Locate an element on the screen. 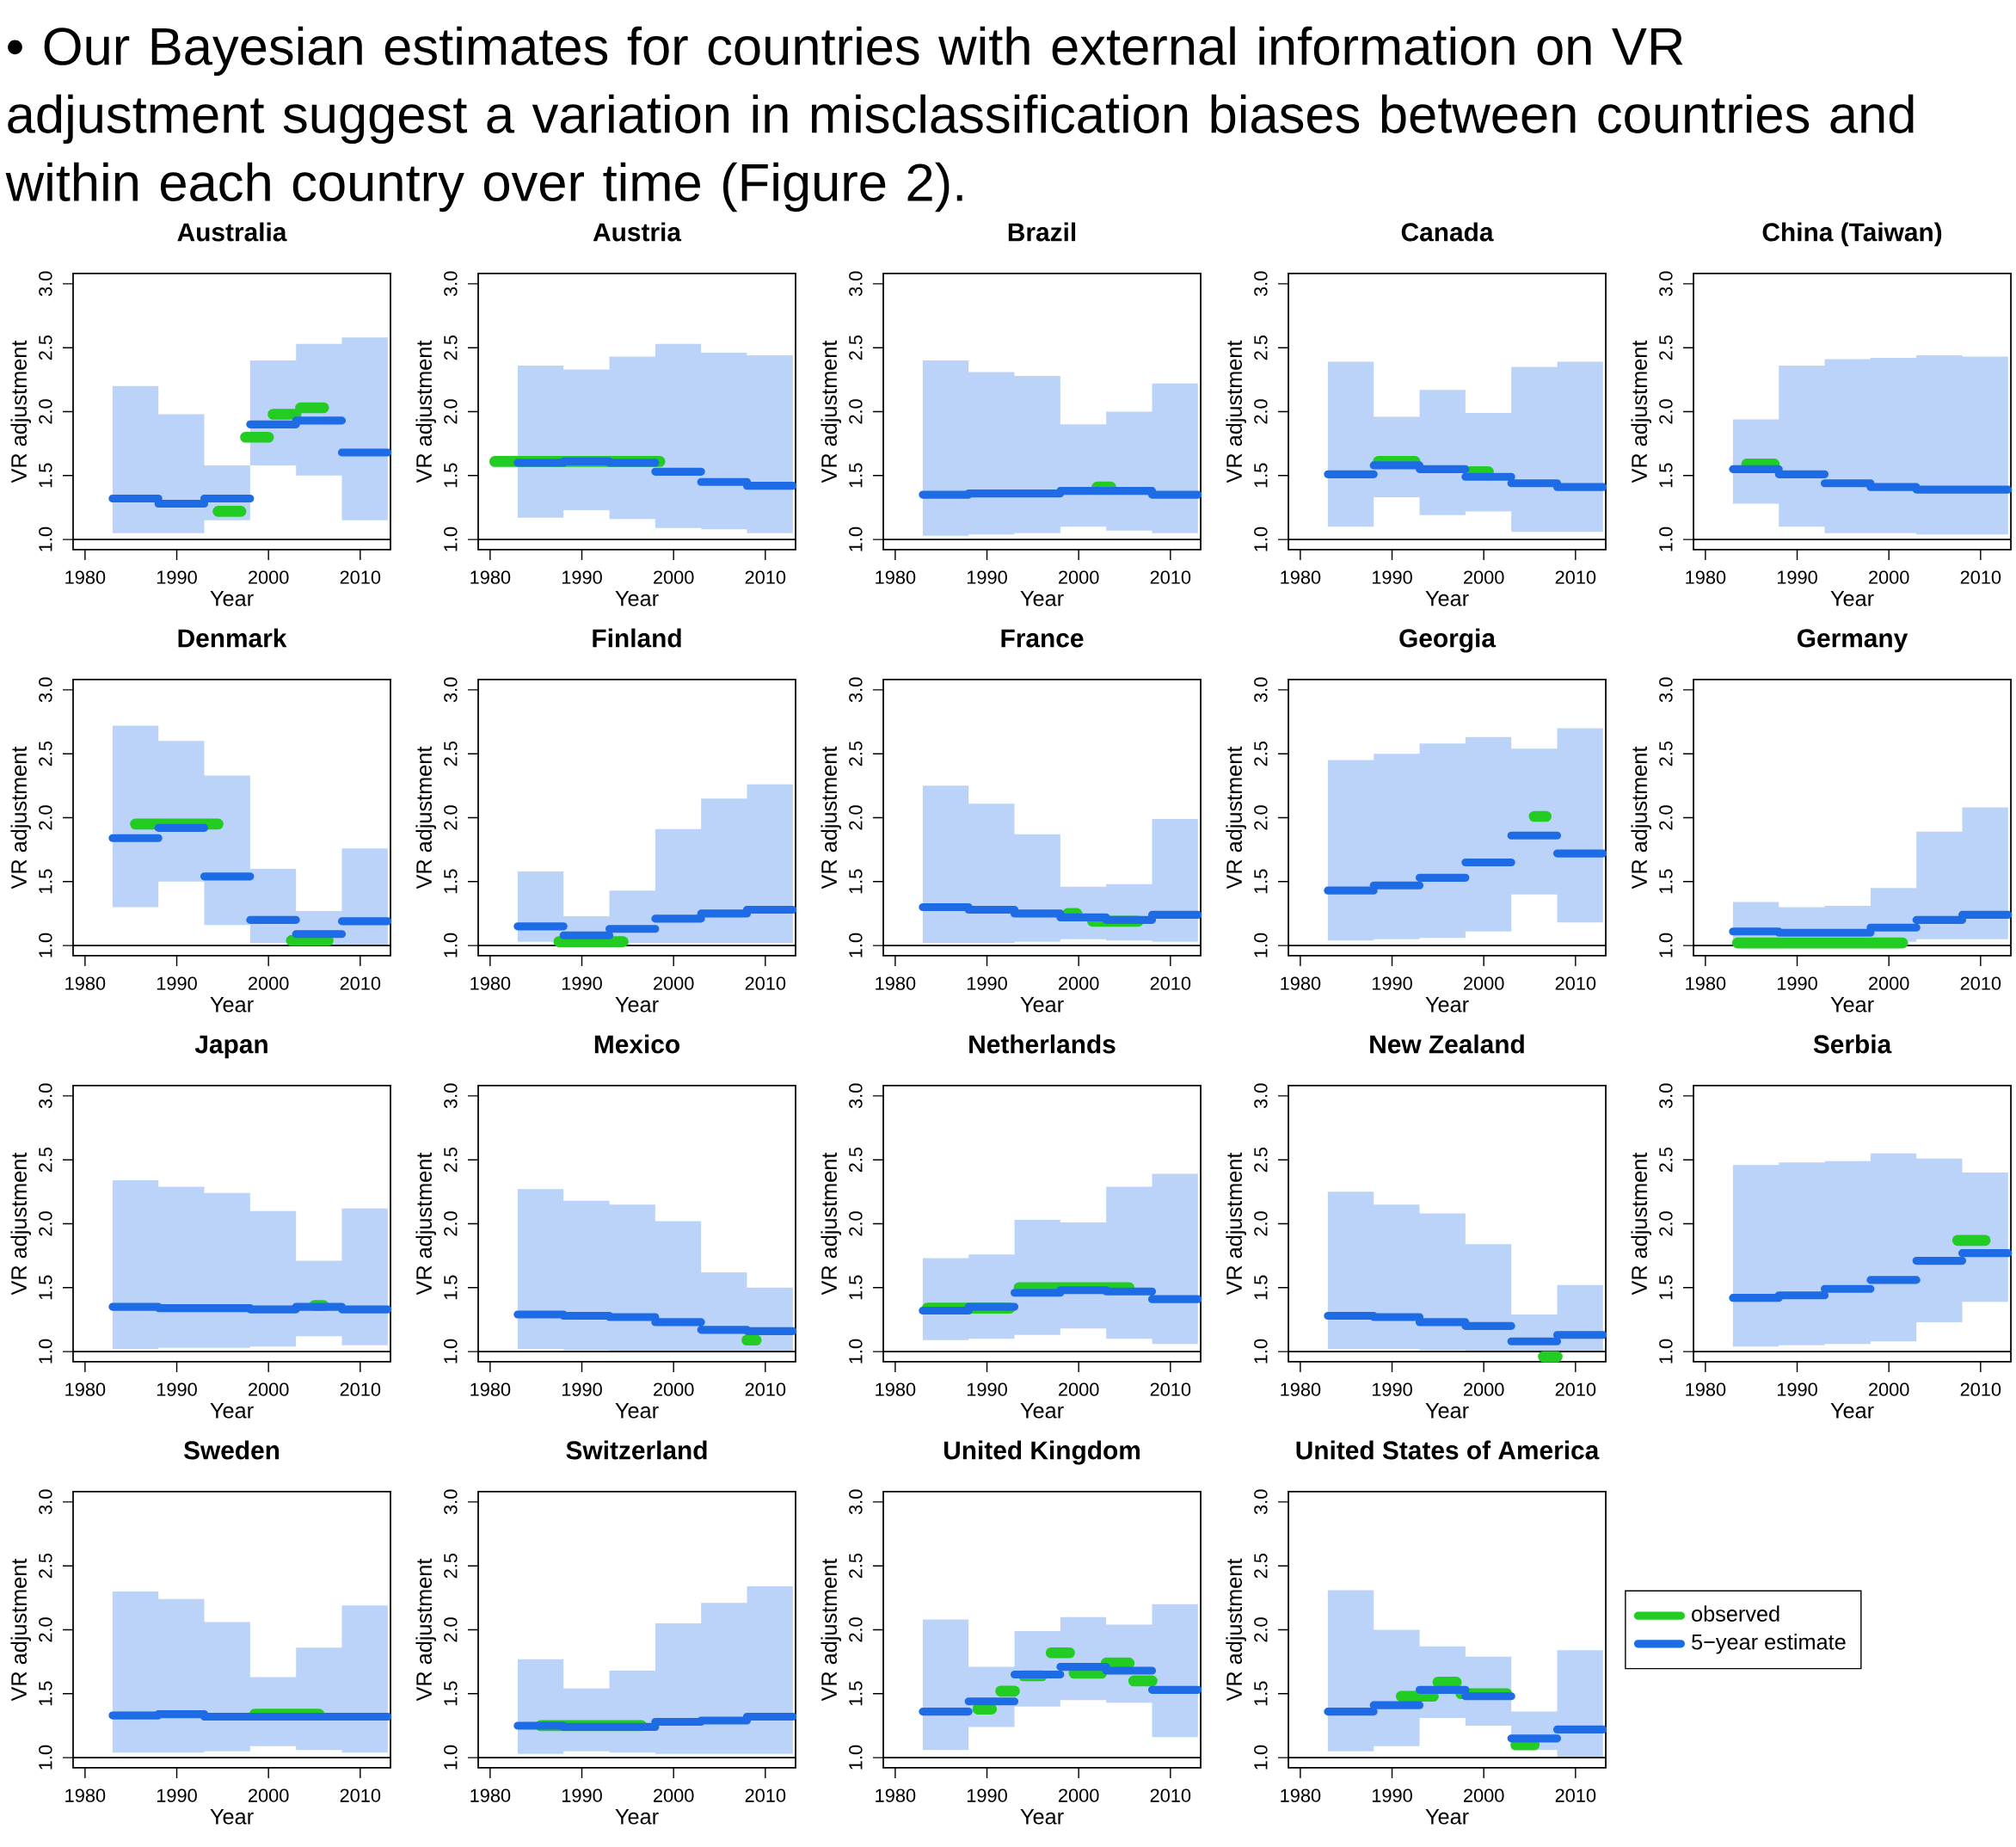 The height and width of the screenshot is (1847, 2016). chart-title: New Zealand is located at coordinates (1447, 1044).